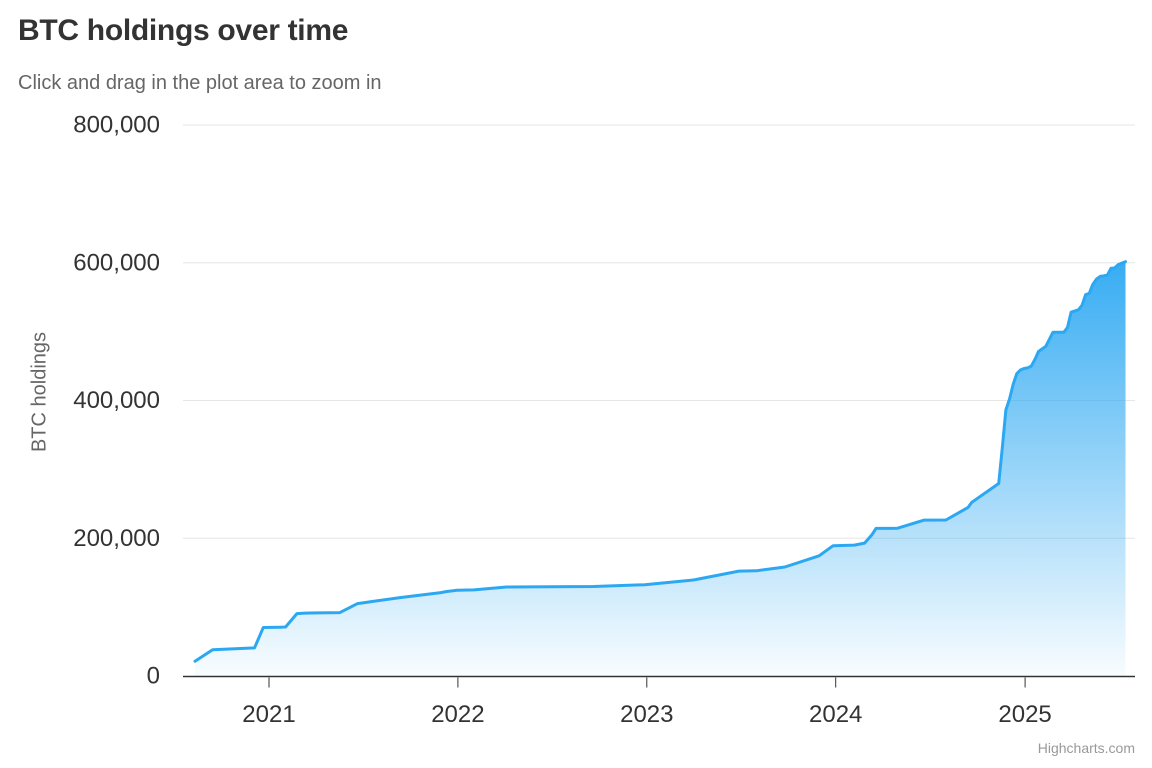 The image size is (1152, 768). I want to click on chart-title: BTC holdings over time, so click(183, 30).